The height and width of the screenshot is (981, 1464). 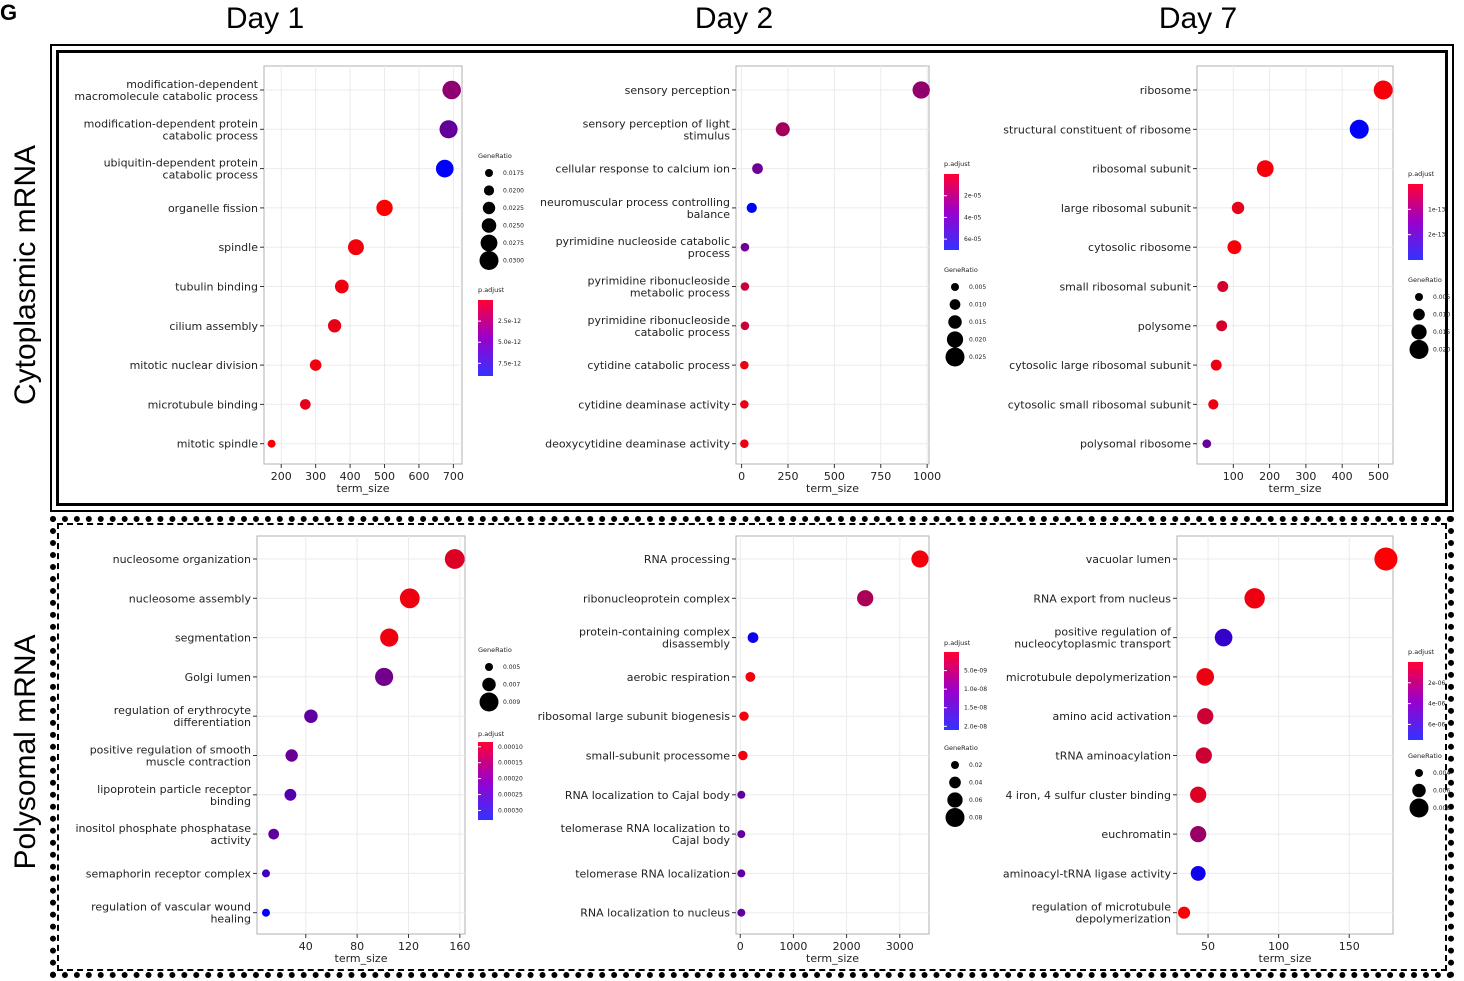 What do you see at coordinates (961, 270) in the screenshot?
I see `cyto-day2-size-legend-title: GeneRatio` at bounding box center [961, 270].